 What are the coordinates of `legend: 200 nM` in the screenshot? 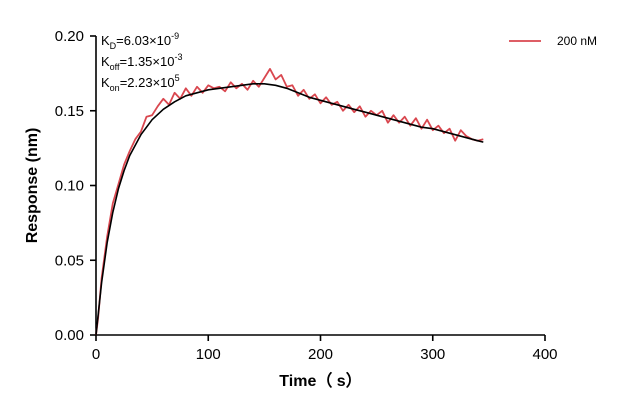 It's located at (553, 41).